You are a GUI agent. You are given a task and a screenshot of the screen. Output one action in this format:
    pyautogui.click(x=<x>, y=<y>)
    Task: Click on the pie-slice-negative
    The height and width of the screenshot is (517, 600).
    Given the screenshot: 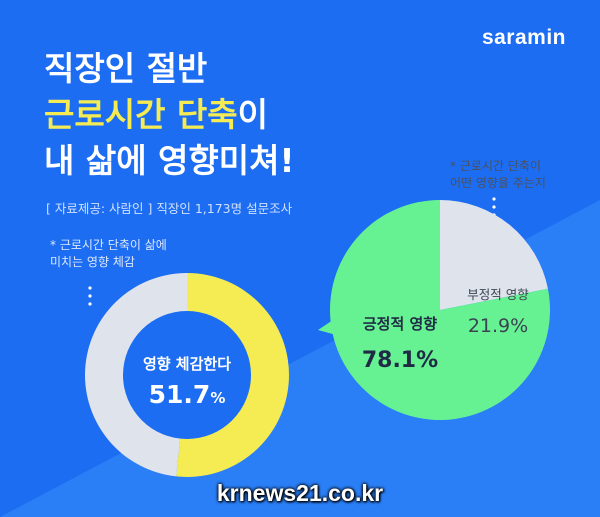 What is the action you would take?
    pyautogui.click(x=494, y=255)
    